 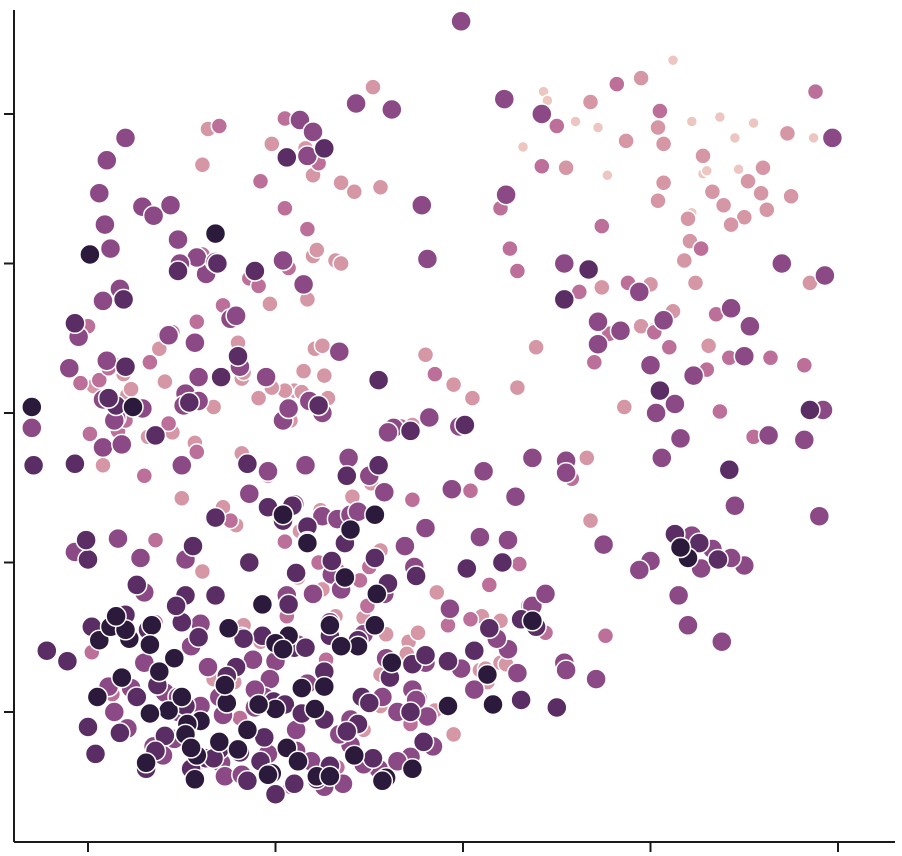 What do you see at coordinates (607, 175) in the screenshot?
I see `data-point-very-light` at bounding box center [607, 175].